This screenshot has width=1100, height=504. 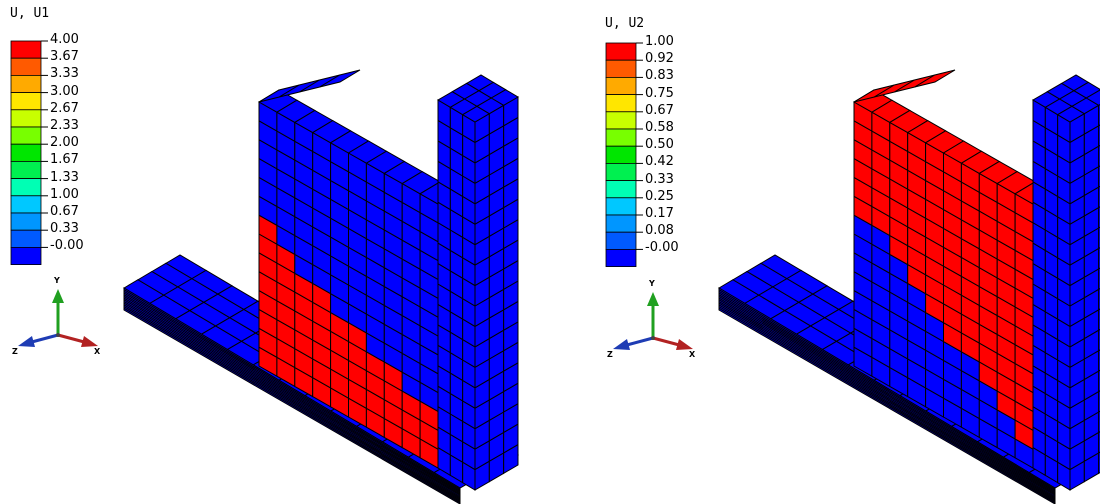 What do you see at coordinates (659, 231) in the screenshot?
I see `legend-label: 0.08` at bounding box center [659, 231].